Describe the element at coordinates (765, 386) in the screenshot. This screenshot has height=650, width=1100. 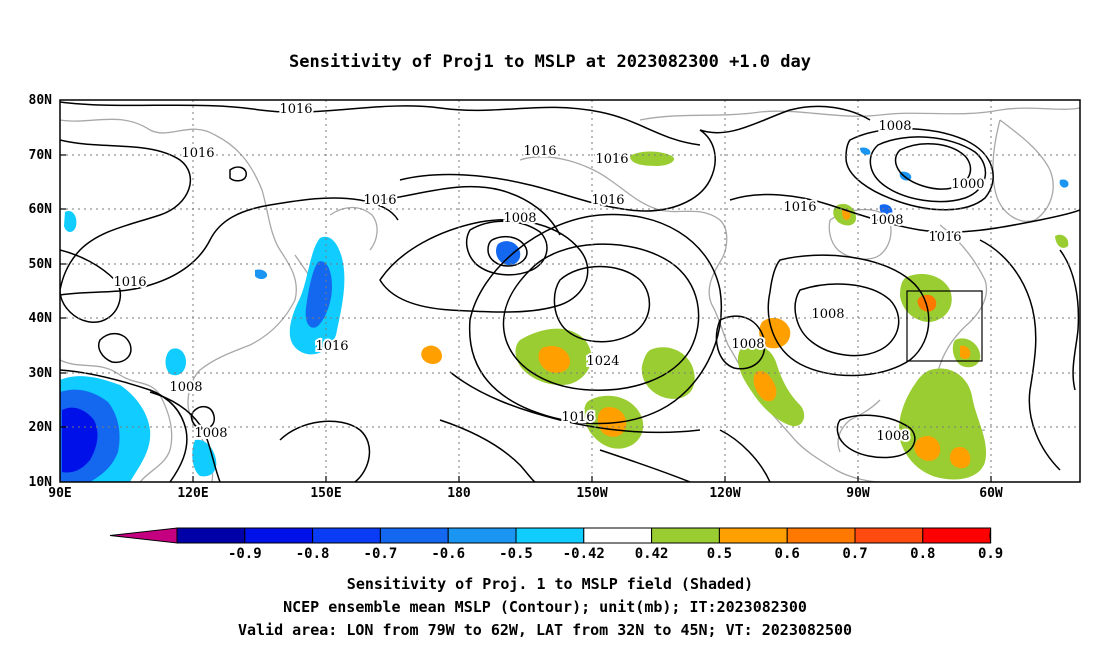
I see `baja-positive-core` at that location.